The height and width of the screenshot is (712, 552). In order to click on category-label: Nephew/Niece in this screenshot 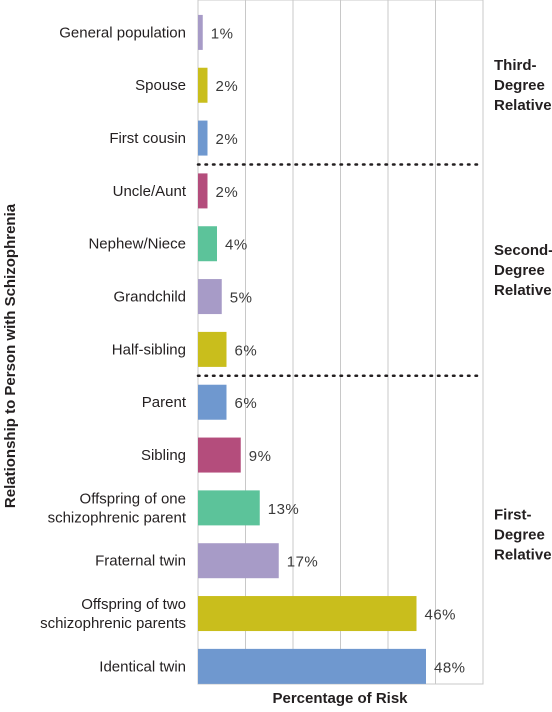, I will do `click(137, 244)`.